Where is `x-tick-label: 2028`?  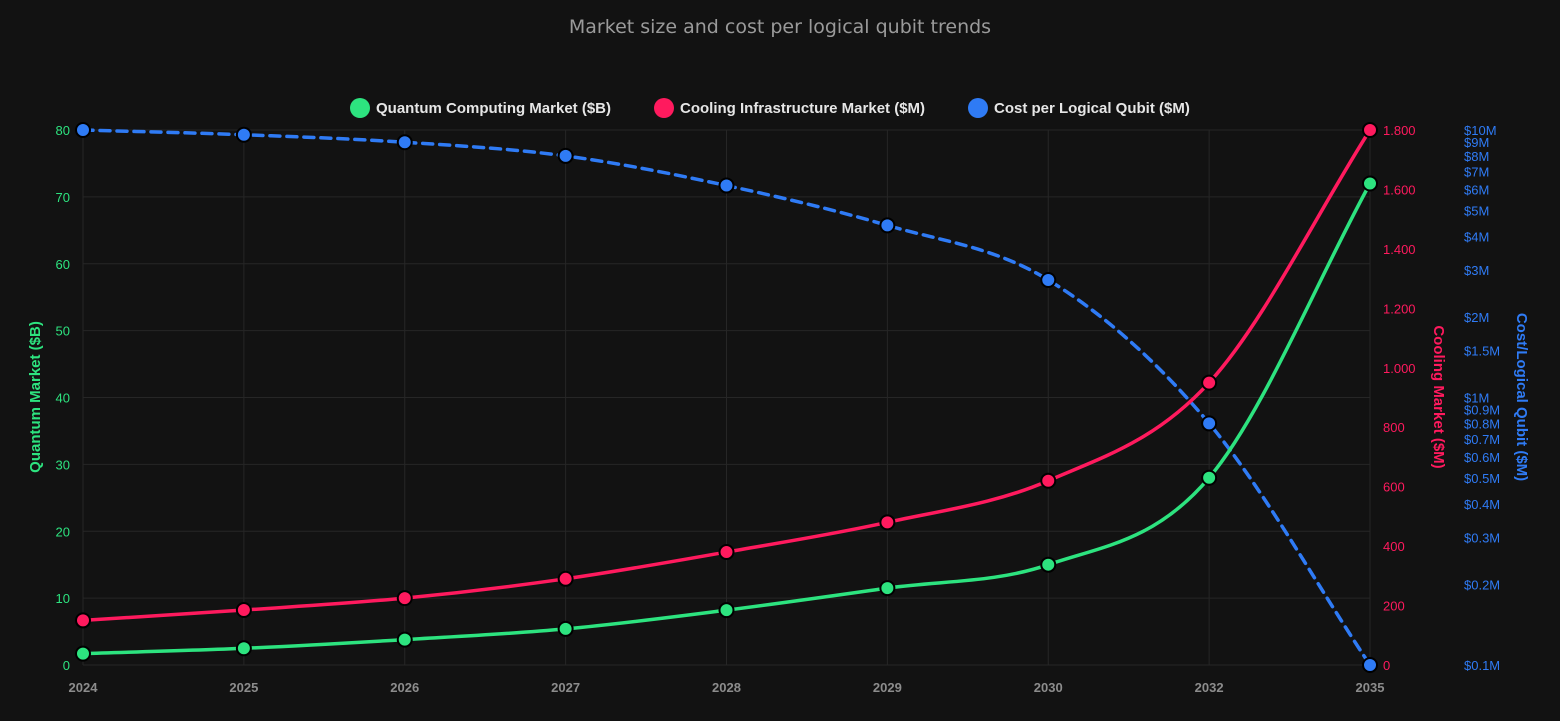
x-tick-label: 2028 is located at coordinates (726, 687).